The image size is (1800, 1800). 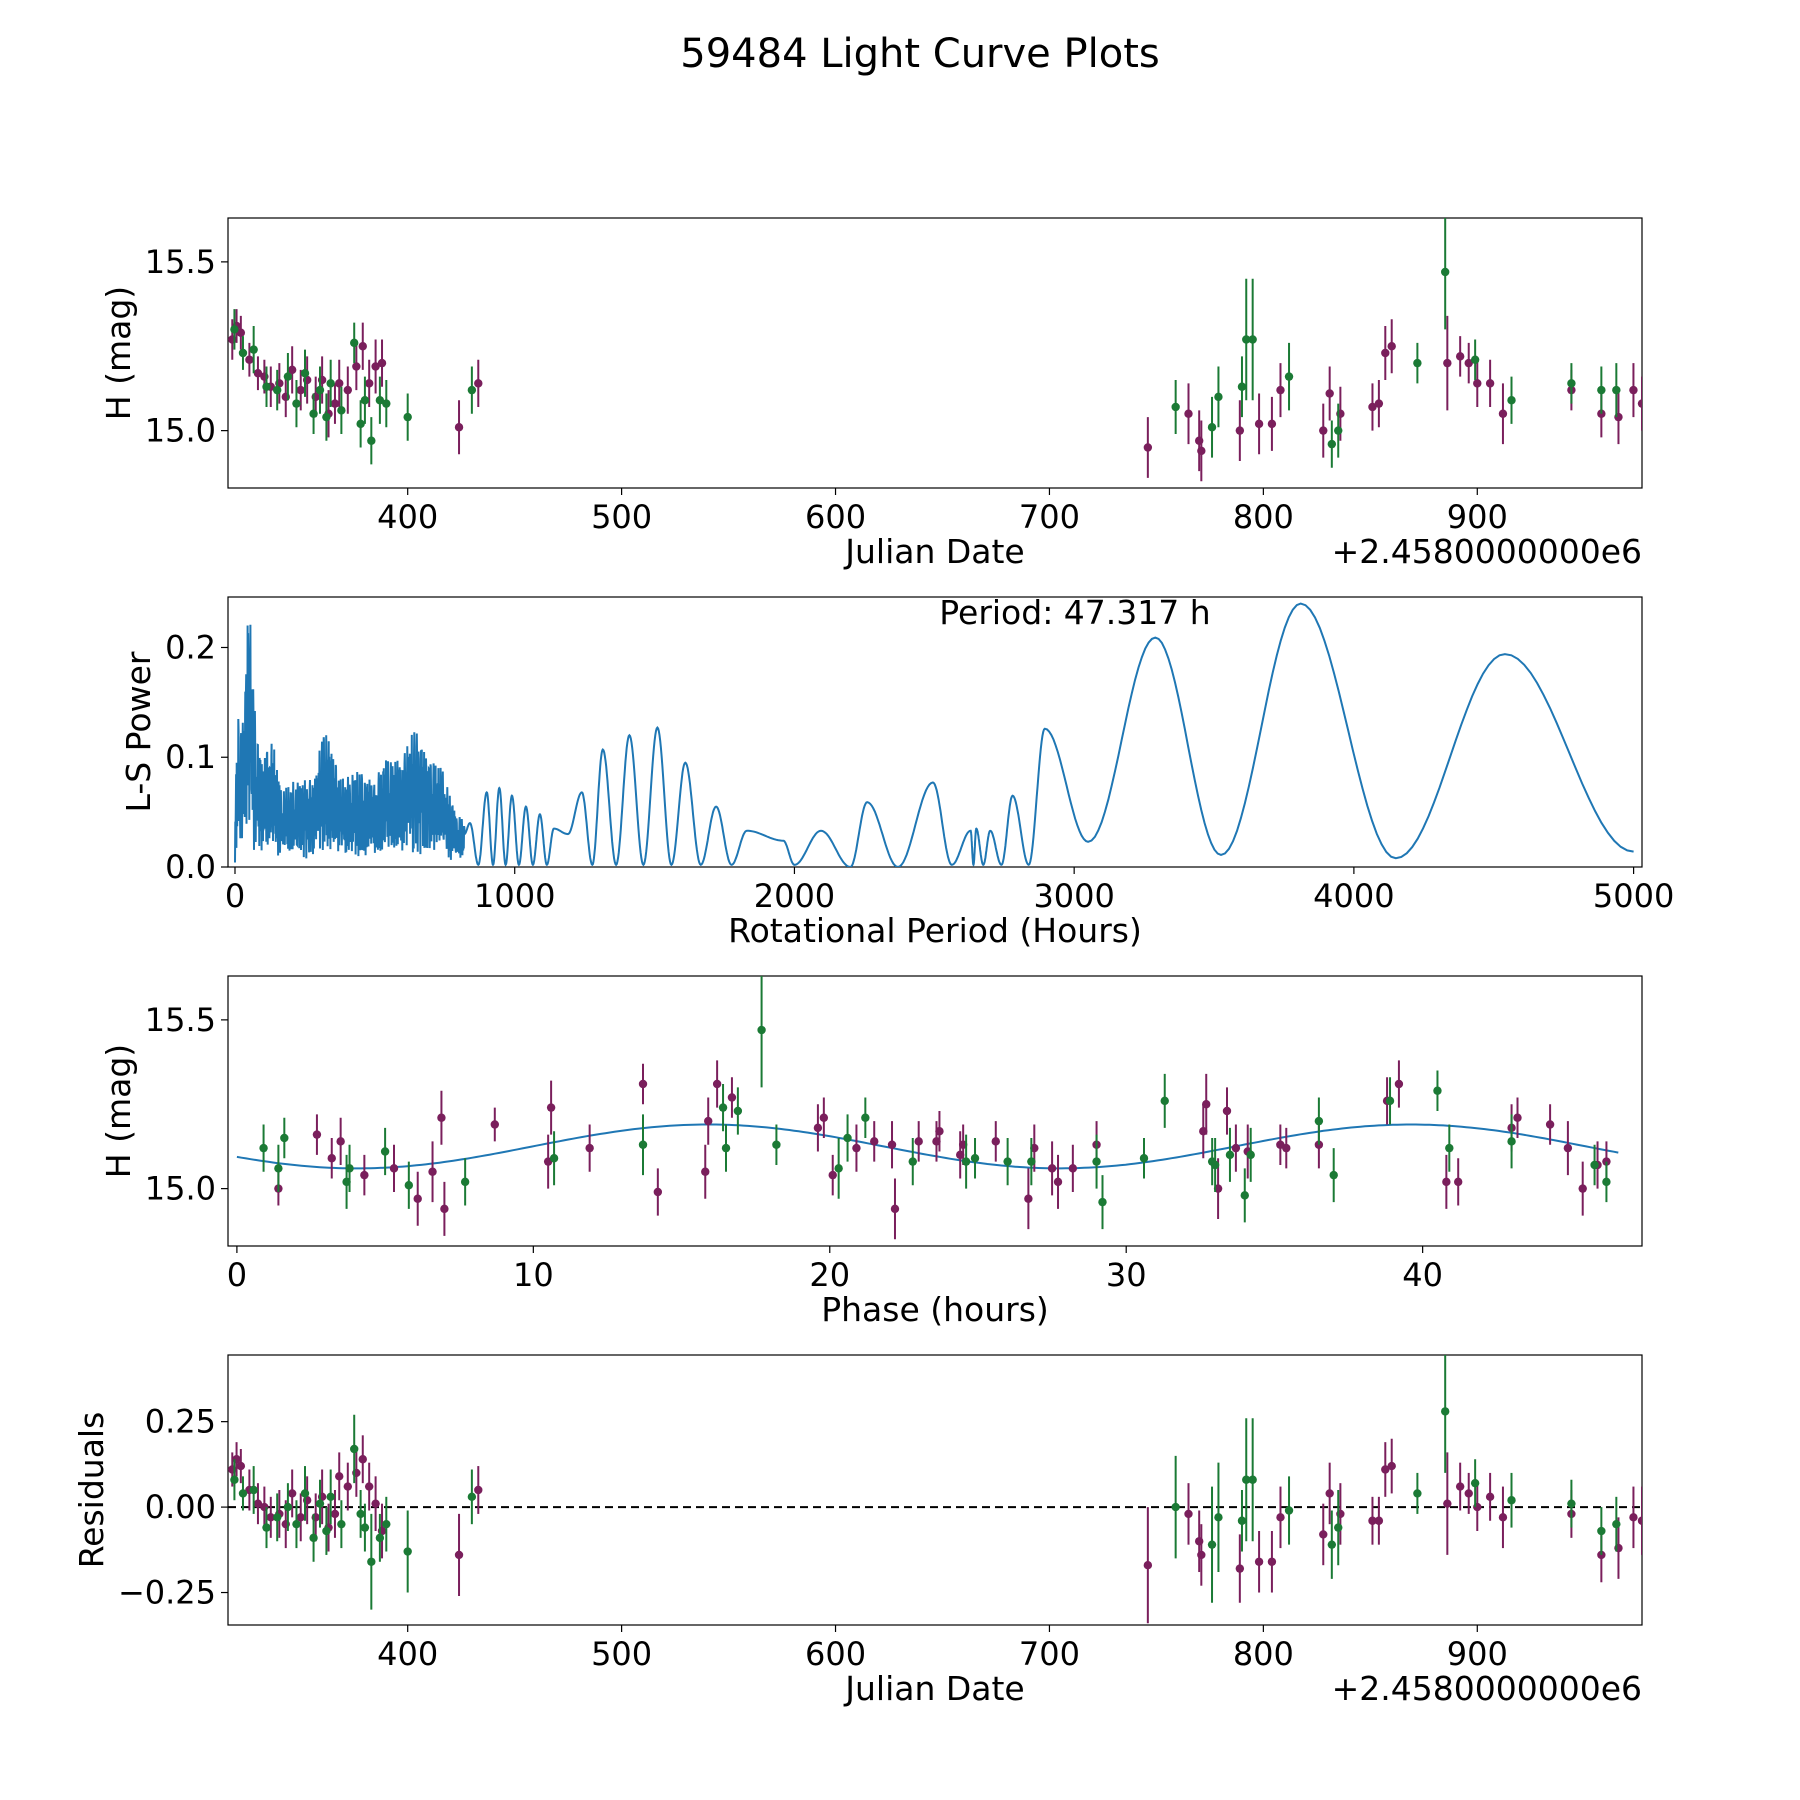 What do you see at coordinates (1049, 1654) in the screenshot?
I see `residuals-xtick-label: 700` at bounding box center [1049, 1654].